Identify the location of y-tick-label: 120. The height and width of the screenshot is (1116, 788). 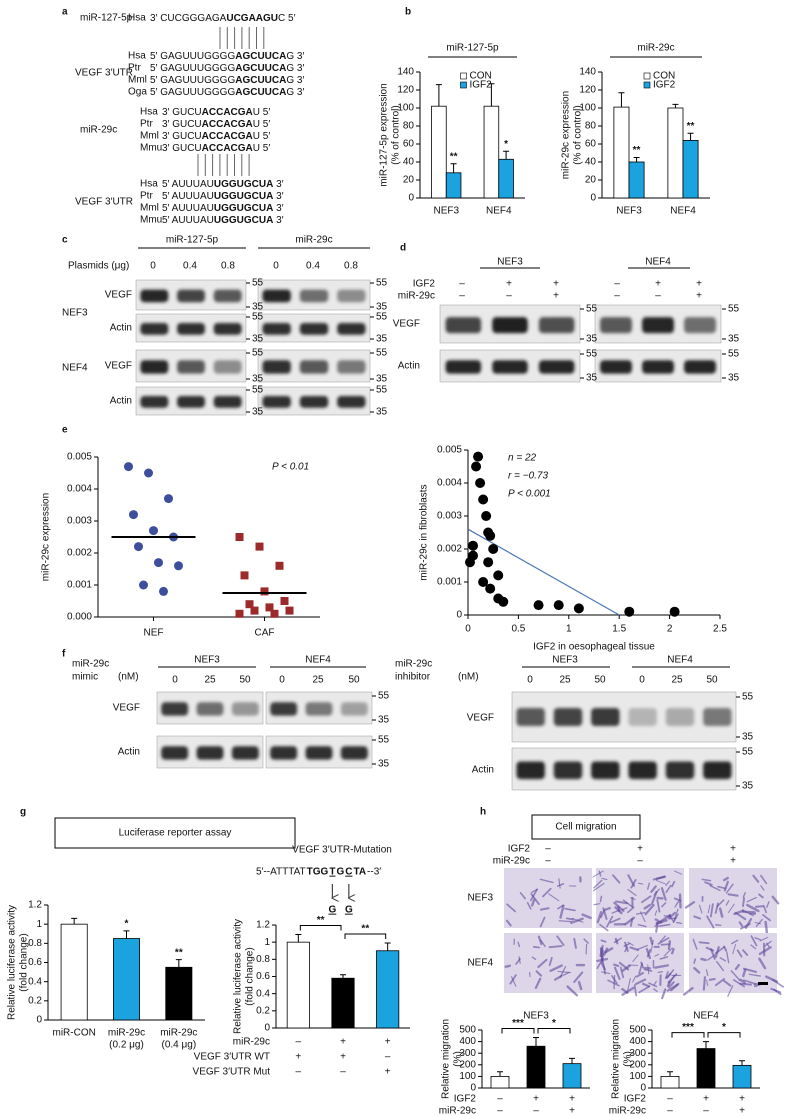
(587, 90).